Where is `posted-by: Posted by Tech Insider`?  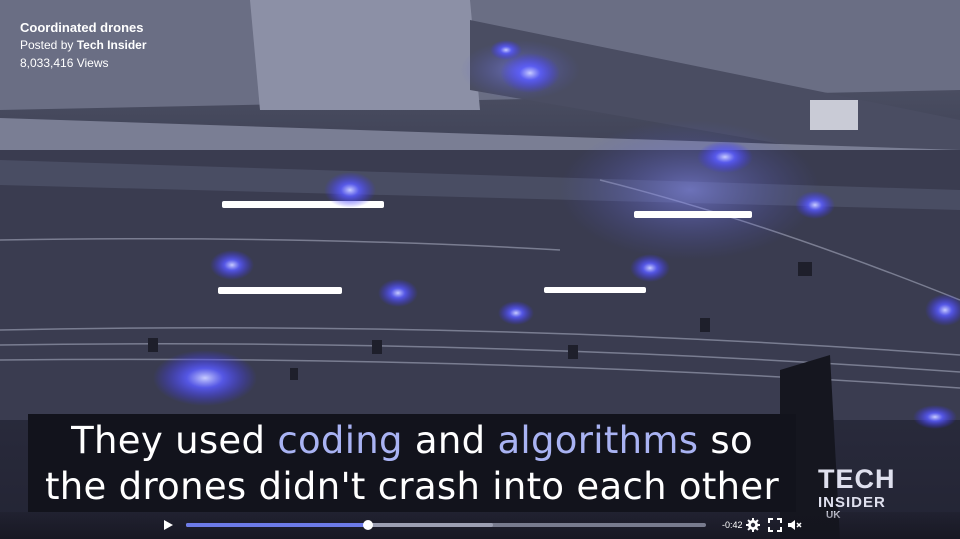
posted-by: Posted by Tech Insider is located at coordinates (83, 45).